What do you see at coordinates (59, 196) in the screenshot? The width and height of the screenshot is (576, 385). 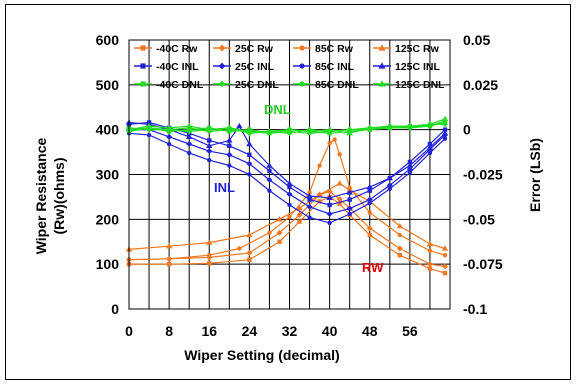 I see `y-axis-title-line2: (Rw)(ohms)` at bounding box center [59, 196].